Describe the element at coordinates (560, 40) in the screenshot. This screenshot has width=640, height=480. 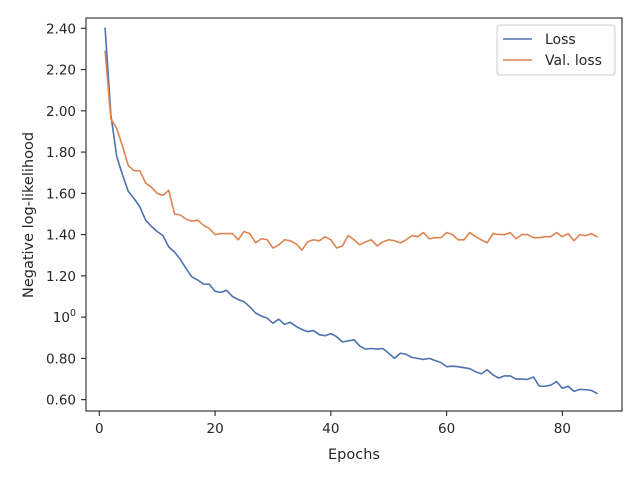
I see `legend-label-loss: Loss` at that location.